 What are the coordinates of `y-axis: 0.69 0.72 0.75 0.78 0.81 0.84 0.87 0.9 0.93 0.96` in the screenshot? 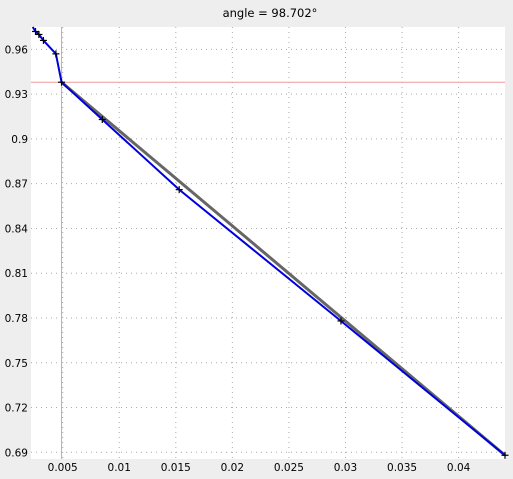 It's located at (17, 251).